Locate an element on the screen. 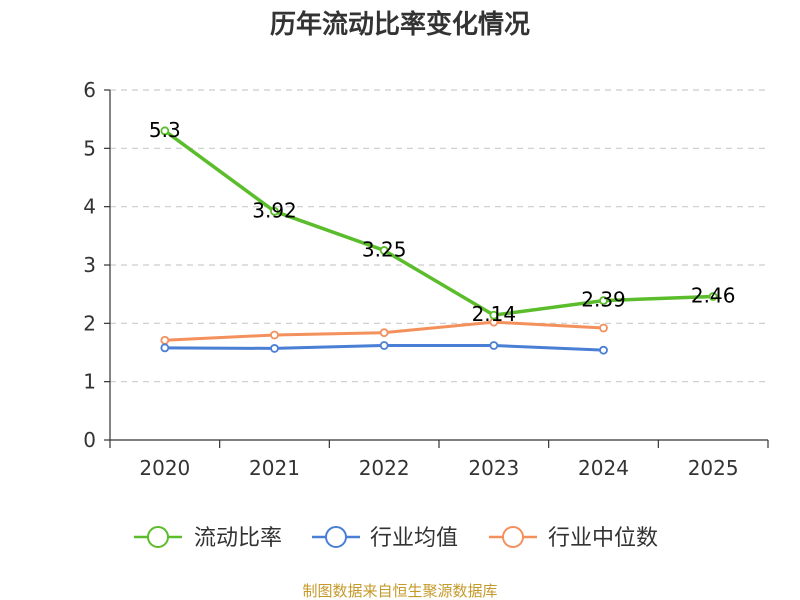 This screenshot has width=800, height=600. x-tick-label: 2021 is located at coordinates (274, 468).